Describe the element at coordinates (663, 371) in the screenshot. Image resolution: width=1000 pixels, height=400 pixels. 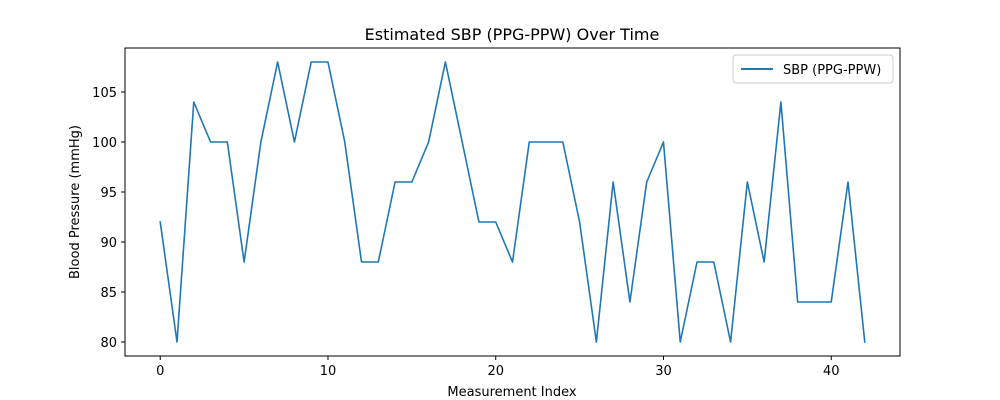
I see `x-tick-label: 30` at that location.